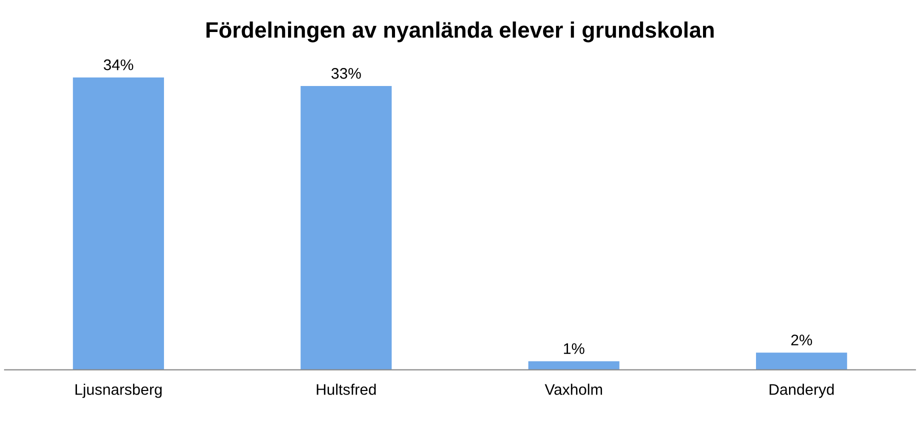 This screenshot has height=430, width=920. Describe the element at coordinates (574, 348) in the screenshot. I see `data-label: 1%` at that location.